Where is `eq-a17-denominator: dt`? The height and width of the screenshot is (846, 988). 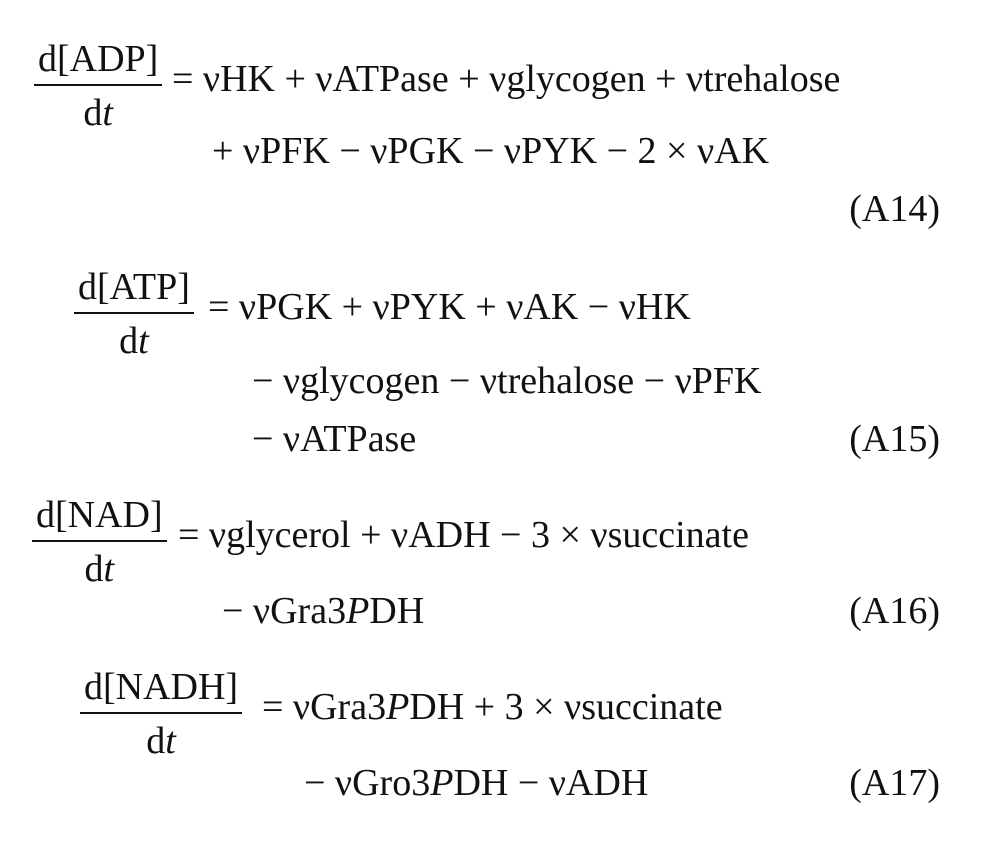
eq-a17-denominator: dt is located at coordinates (161, 741).